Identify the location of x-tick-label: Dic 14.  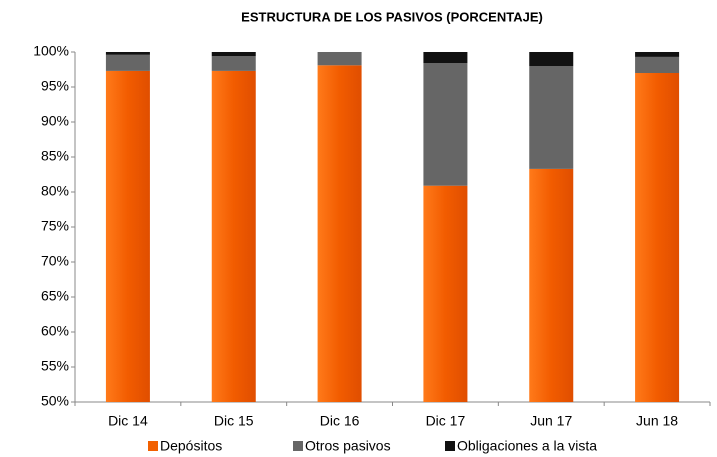
(128, 421).